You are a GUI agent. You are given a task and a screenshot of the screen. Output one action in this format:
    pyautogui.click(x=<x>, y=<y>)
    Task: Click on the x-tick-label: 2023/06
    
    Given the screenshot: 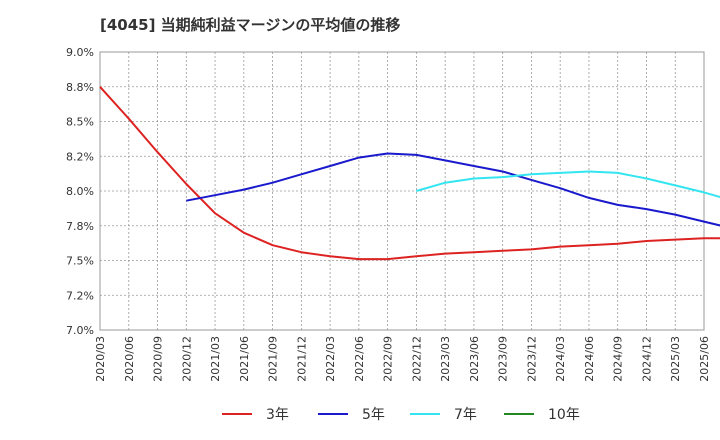 What is the action you would take?
    pyautogui.click(x=474, y=359)
    